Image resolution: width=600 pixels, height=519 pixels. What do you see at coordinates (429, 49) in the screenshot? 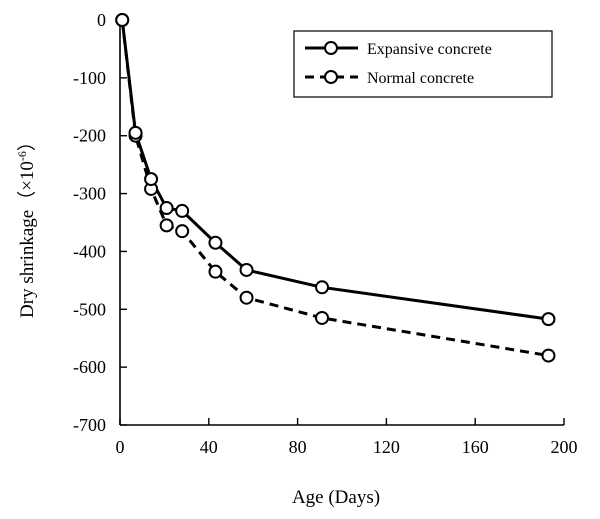
I see `legend-label-expansive: Expansive concrete` at bounding box center [429, 49].